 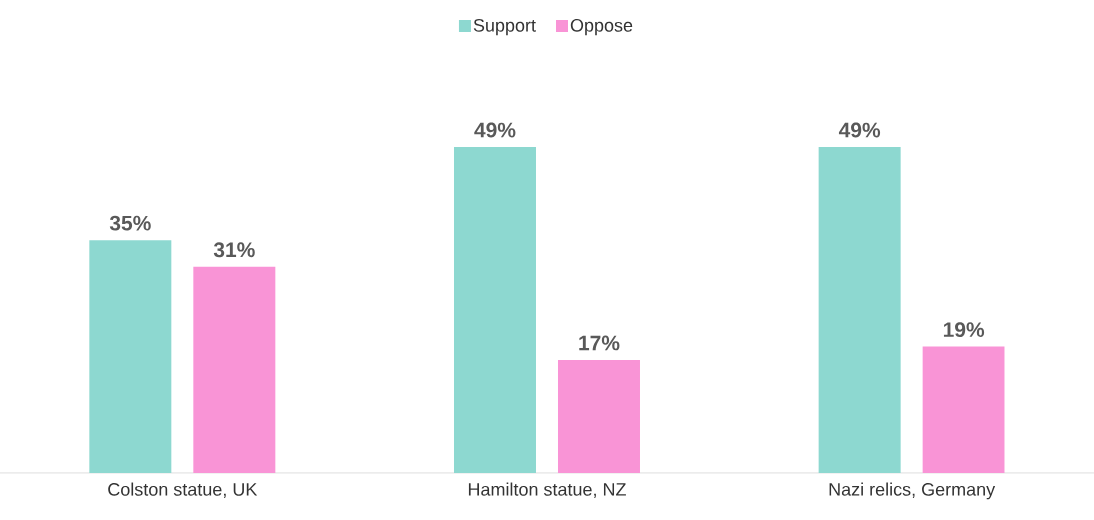 What do you see at coordinates (234, 250) in the screenshot?
I see `data-label: 31%` at bounding box center [234, 250].